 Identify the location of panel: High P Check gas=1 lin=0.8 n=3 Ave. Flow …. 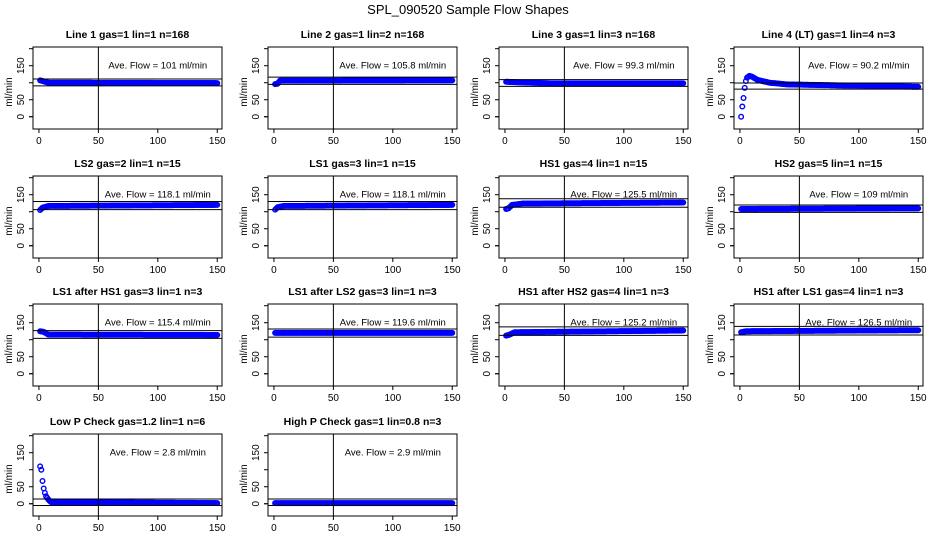
(350, 475).